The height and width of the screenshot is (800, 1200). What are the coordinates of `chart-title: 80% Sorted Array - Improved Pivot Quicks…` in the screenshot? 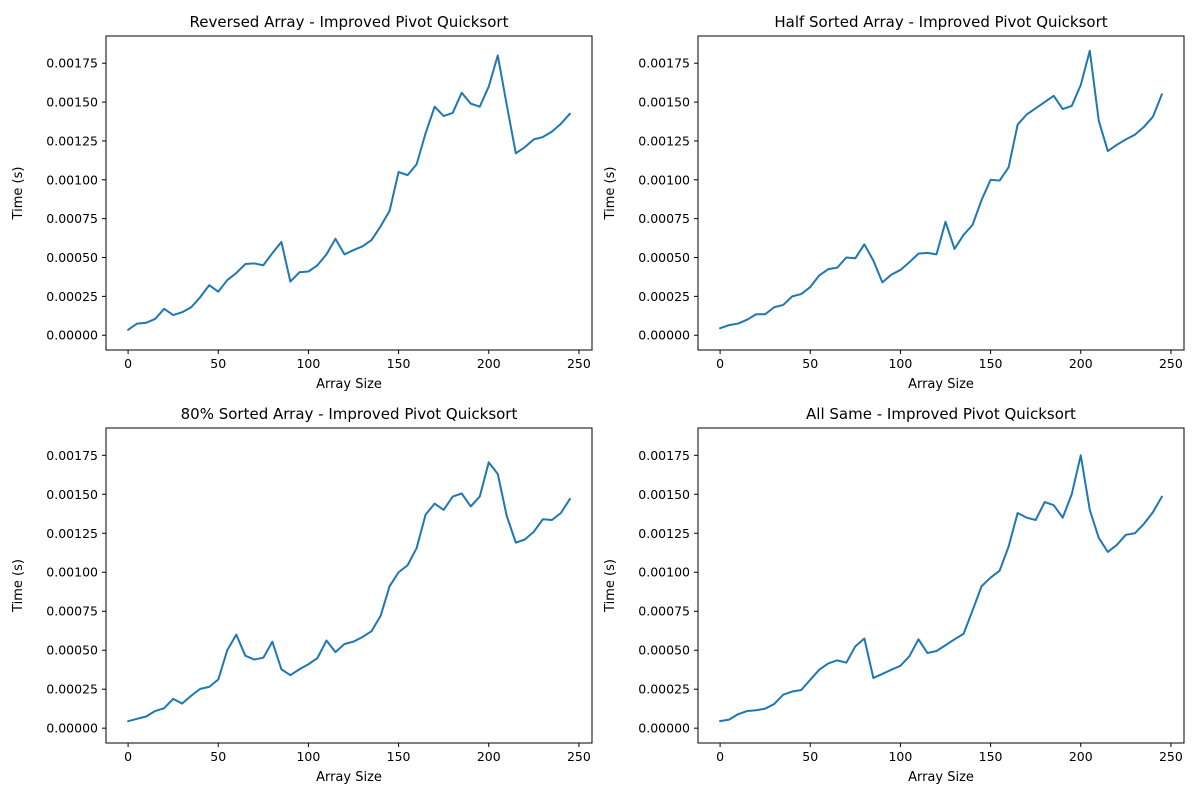 It's located at (349, 414).